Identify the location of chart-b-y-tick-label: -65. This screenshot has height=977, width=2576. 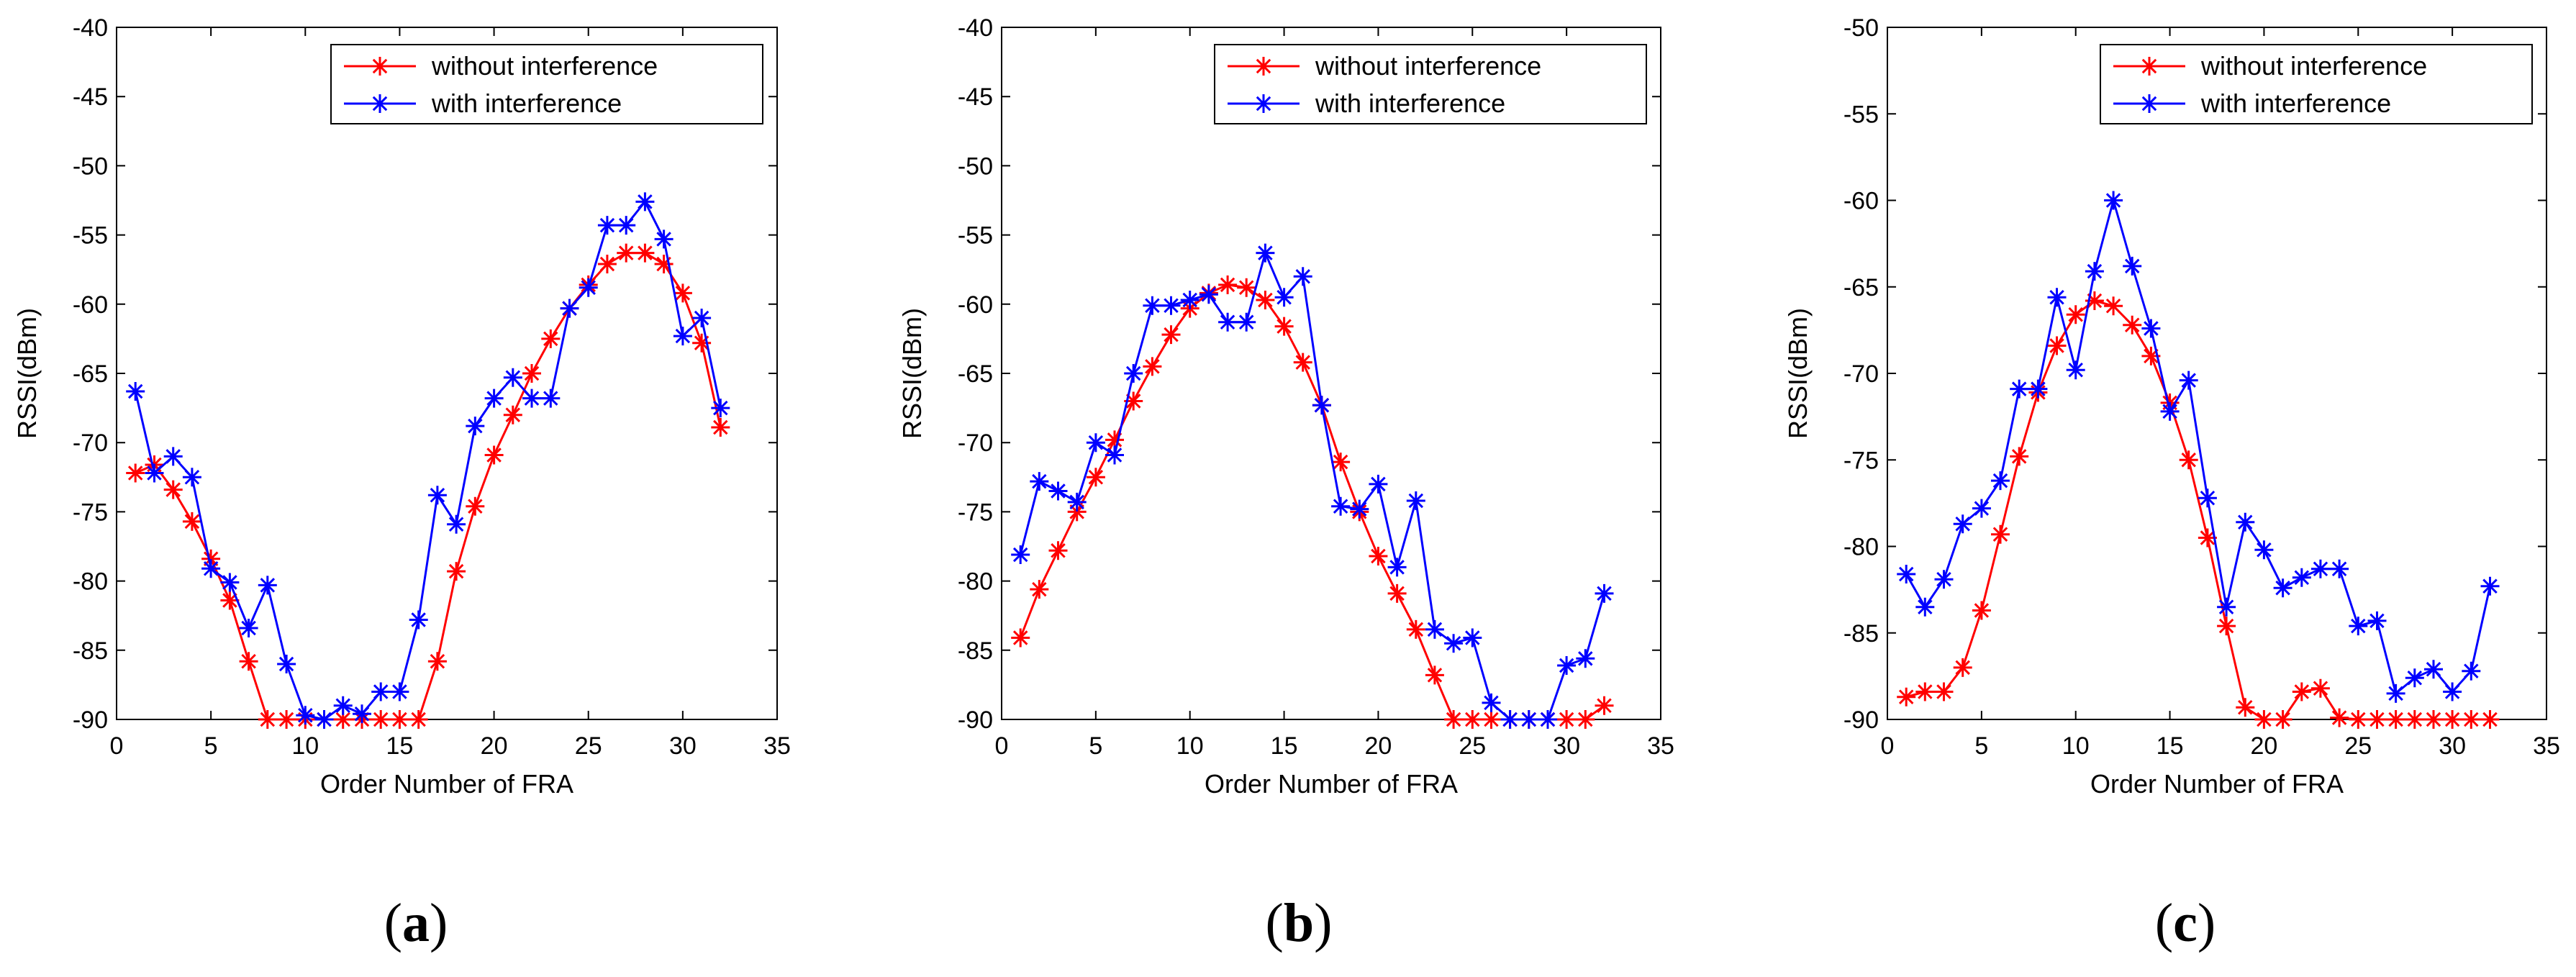
(976, 374).